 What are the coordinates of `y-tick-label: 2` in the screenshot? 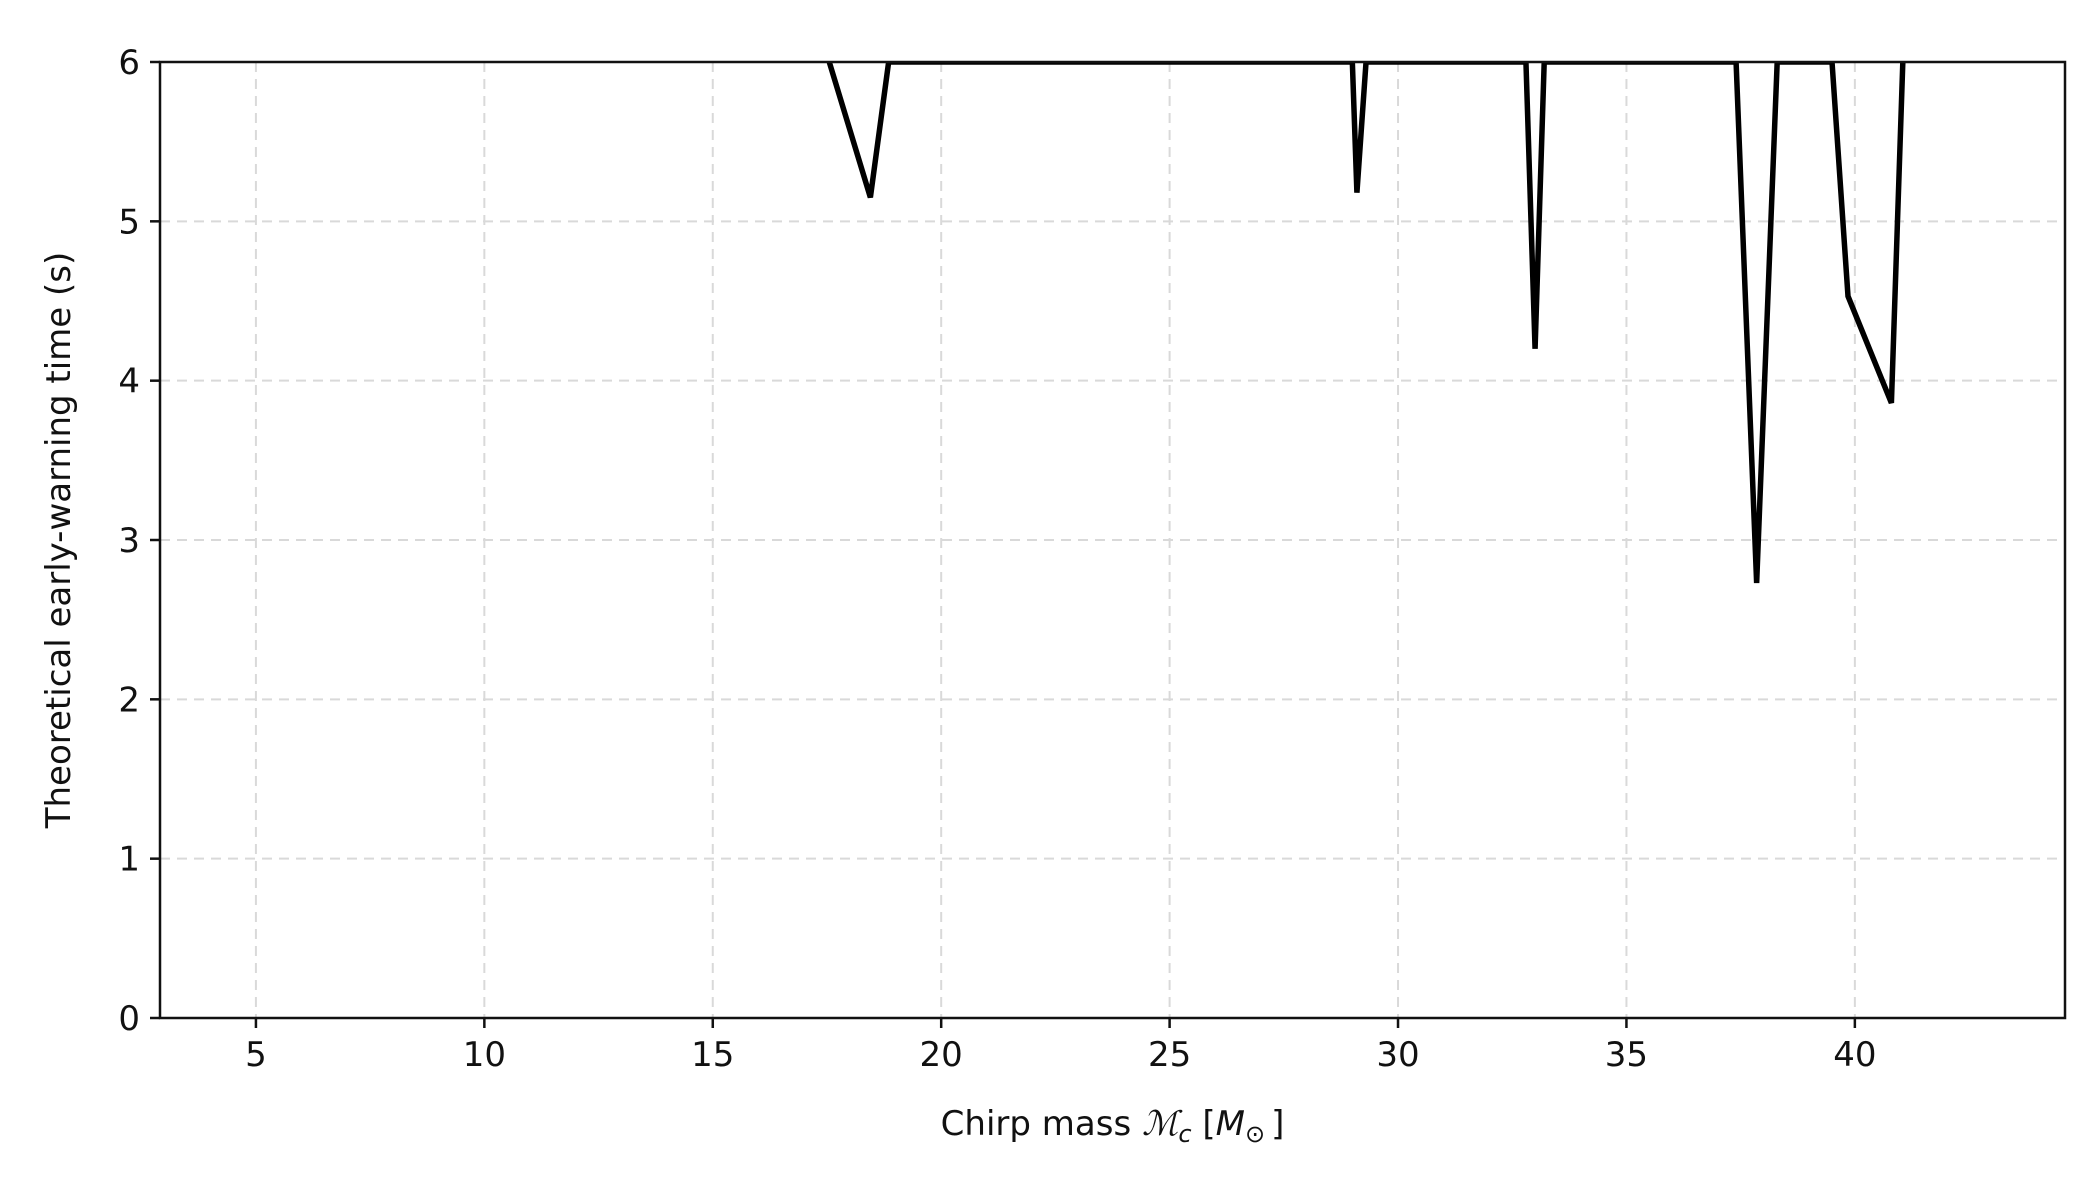 It's located at (129, 700).